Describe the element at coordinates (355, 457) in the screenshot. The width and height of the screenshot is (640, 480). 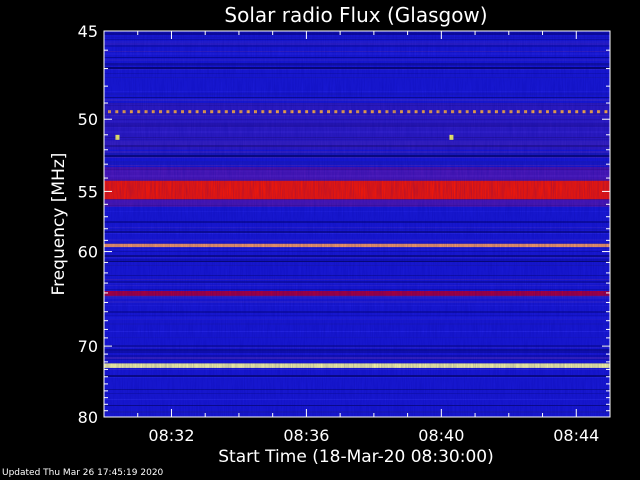
I see `x-axis-label: Start Time (18-Mar-20 08:30:00)` at that location.